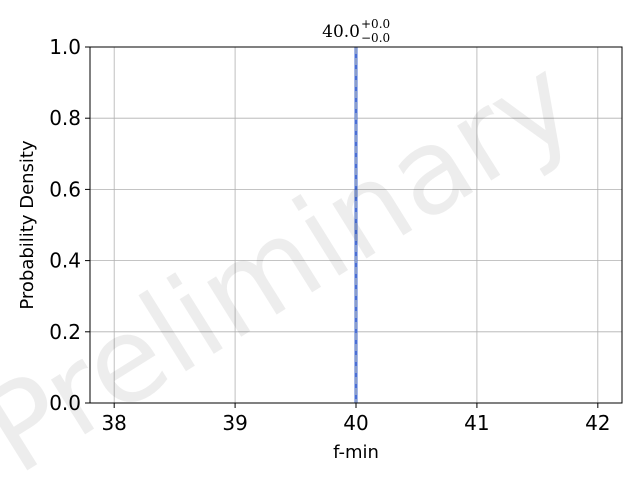 The image size is (640, 480). What do you see at coordinates (375, 24) in the screenshot?
I see `annotation-upper: +0.0` at bounding box center [375, 24].